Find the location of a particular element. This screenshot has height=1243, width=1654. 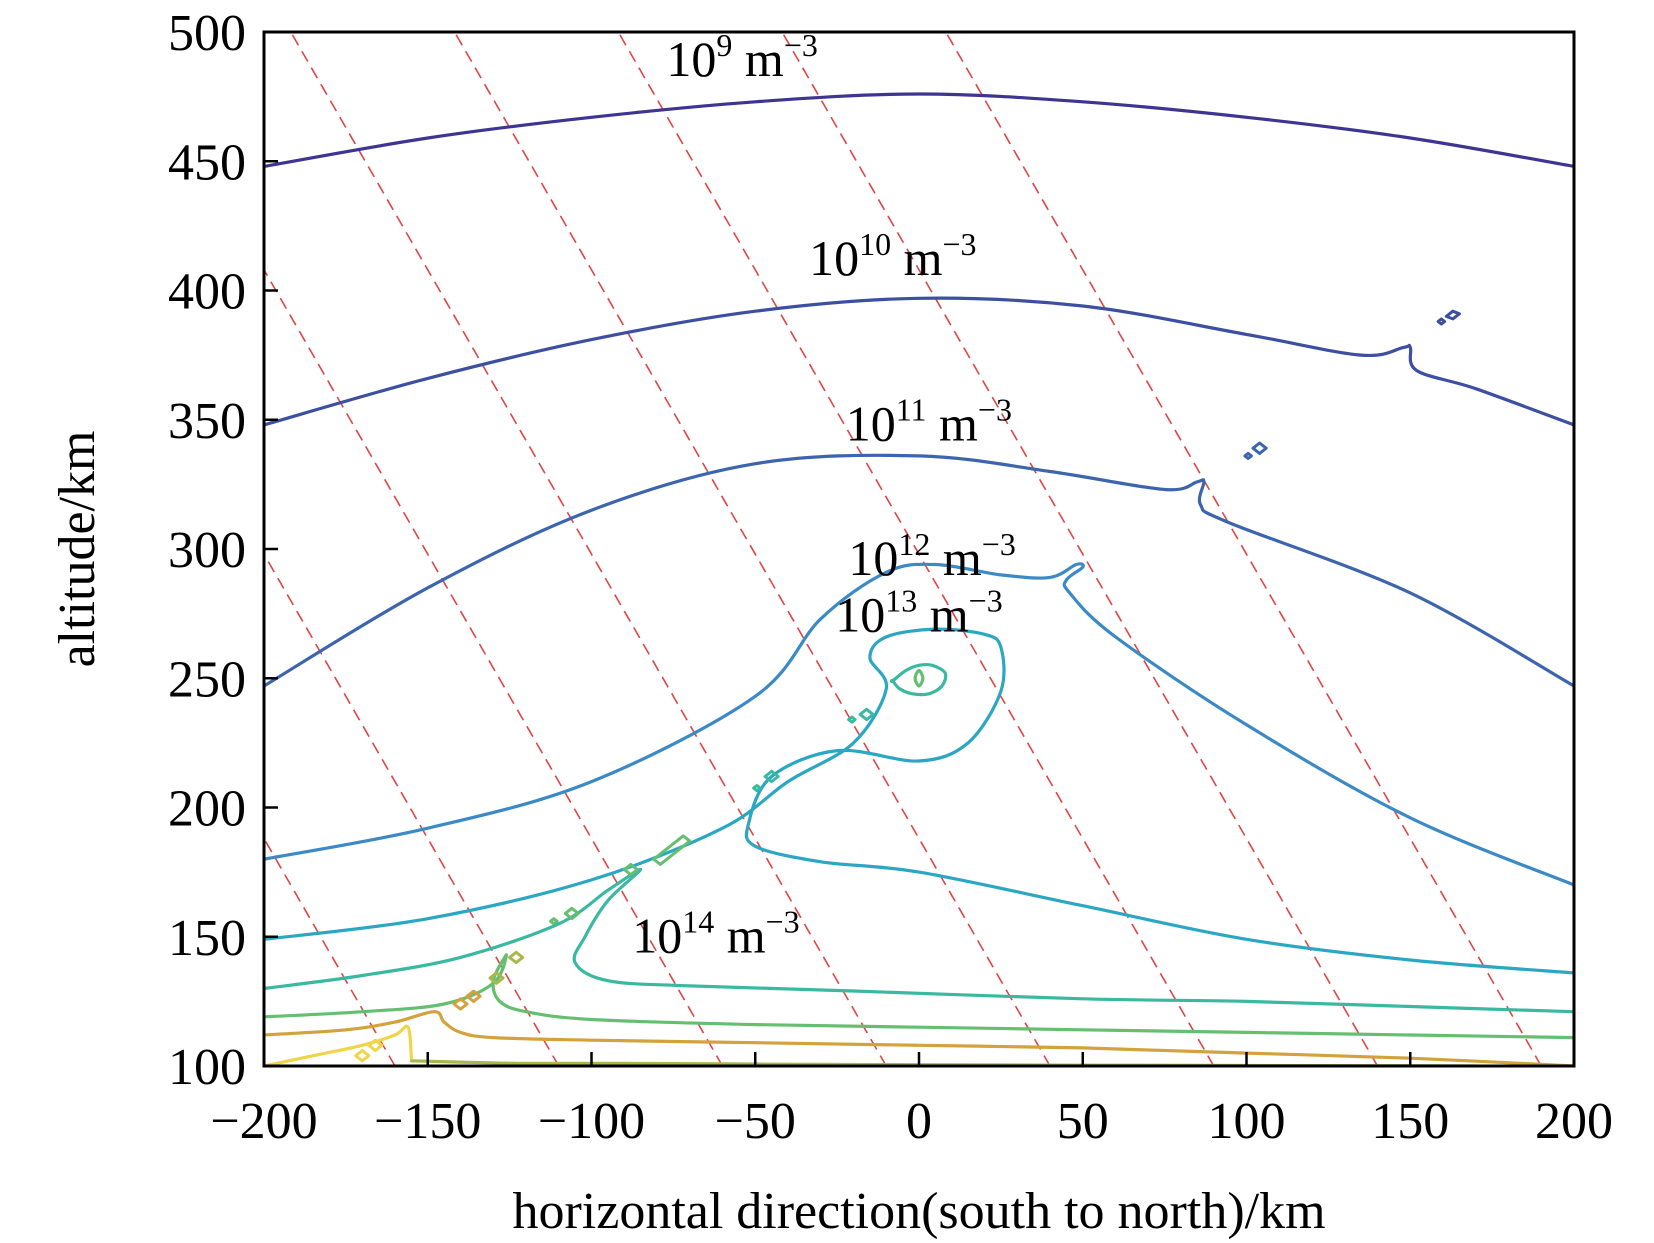

x-tick-label: −100 is located at coordinates (591, 1121).